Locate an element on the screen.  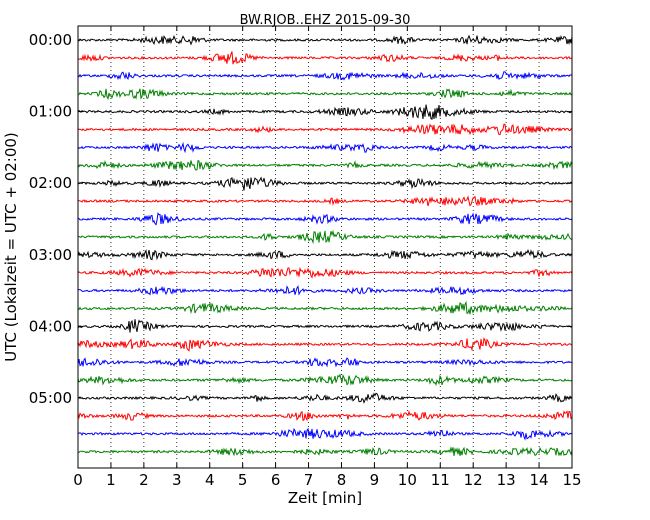
x-tick-label: 15 is located at coordinates (571, 480).